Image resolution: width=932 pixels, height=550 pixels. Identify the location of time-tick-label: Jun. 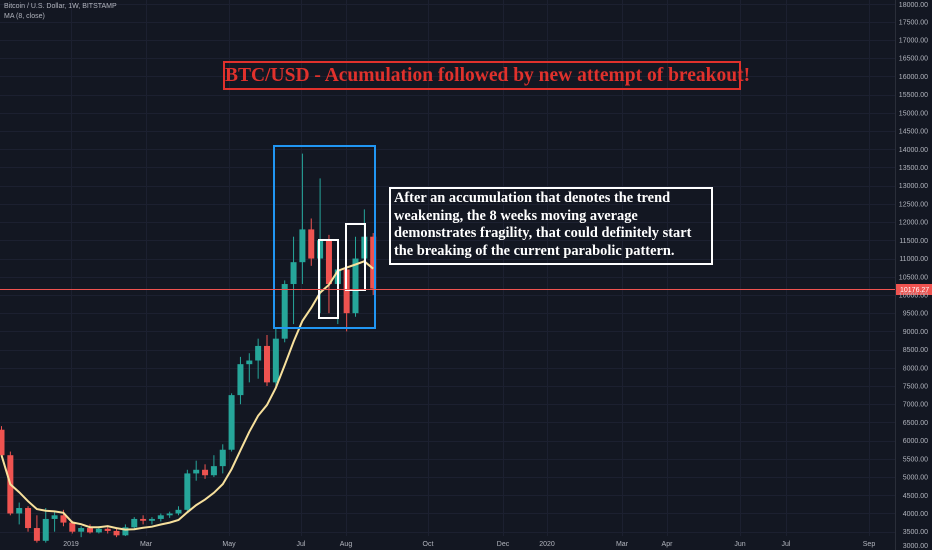
(739, 544).